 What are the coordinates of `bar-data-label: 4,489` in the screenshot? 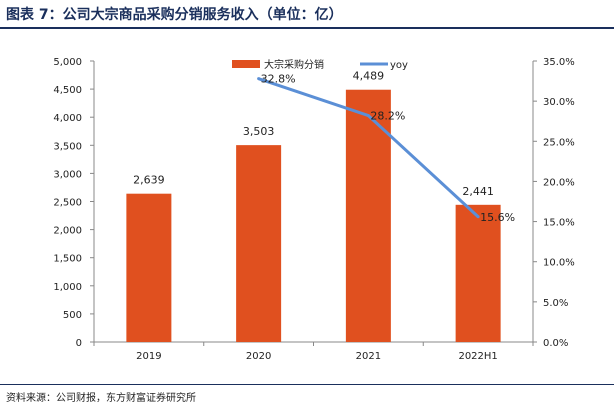 It's located at (369, 76).